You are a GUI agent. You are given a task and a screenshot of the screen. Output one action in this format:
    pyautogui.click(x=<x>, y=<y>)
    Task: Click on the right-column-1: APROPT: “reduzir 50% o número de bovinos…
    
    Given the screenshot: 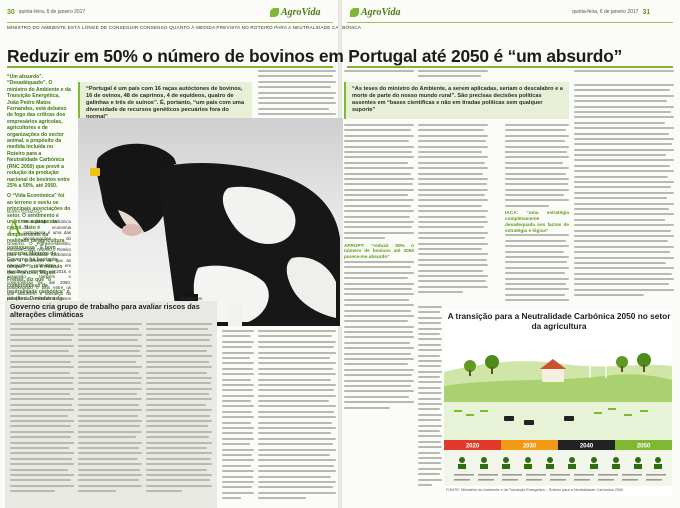 What is the action you would take?
    pyautogui.click(x=379, y=314)
    